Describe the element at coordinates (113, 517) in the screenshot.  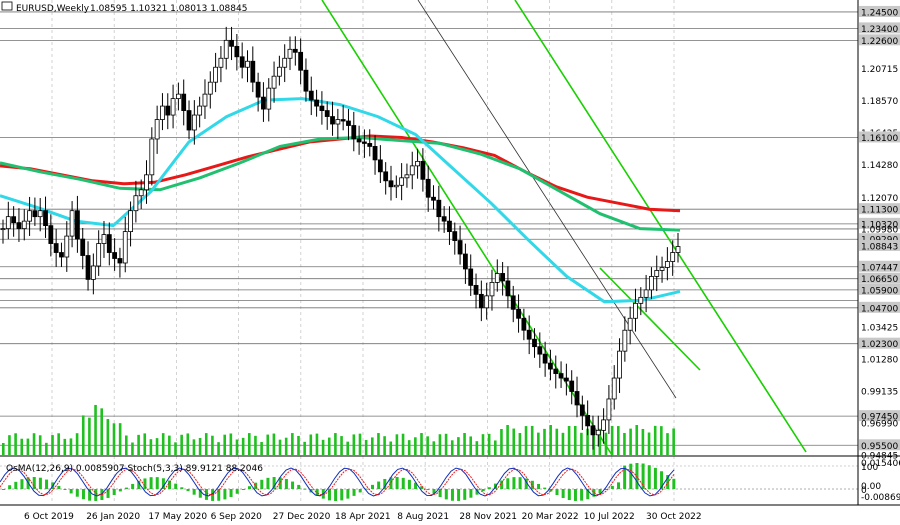
I see `x-tick-label: 26 Jan 2020` at that location.